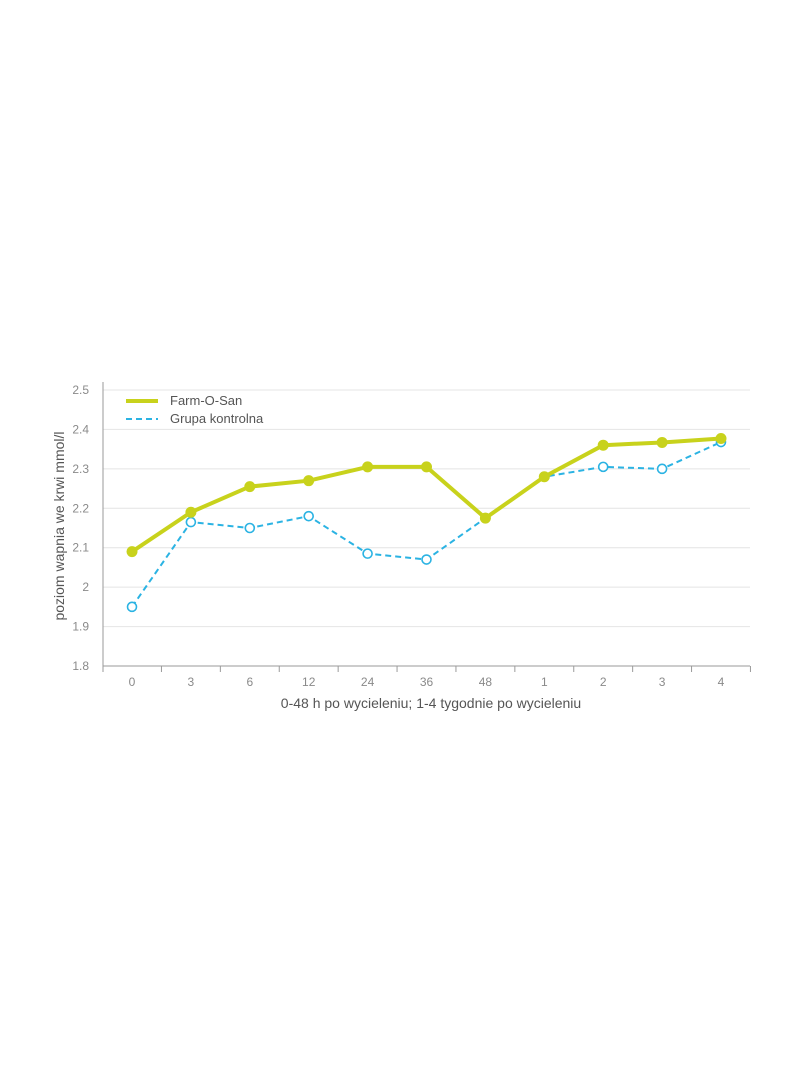 The height and width of the screenshot is (1080, 810). Describe the element at coordinates (206, 400) in the screenshot. I see `legend-label-farm-o-san: Farm-O-San` at that location.